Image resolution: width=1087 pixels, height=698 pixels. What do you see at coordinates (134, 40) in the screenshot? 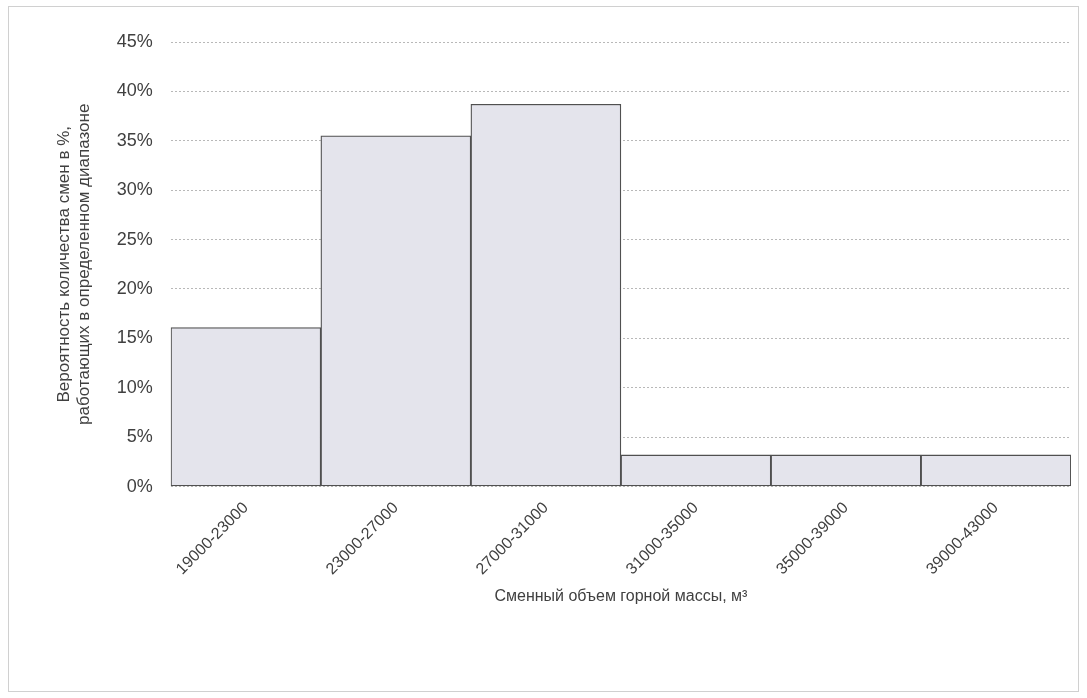
I see `y-tick-label: 45%` at bounding box center [134, 40].